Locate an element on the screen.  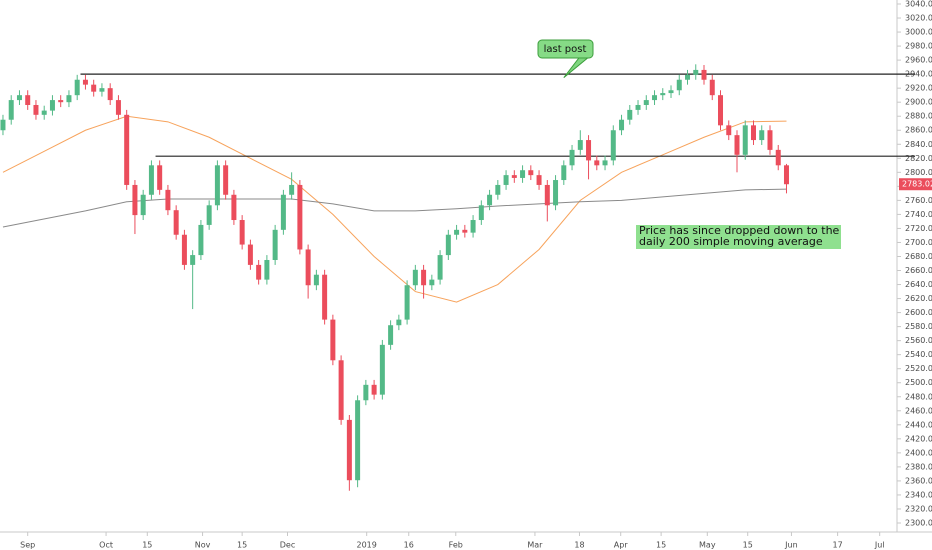
y-tick-label: 2840.00 is located at coordinates (918, 144).